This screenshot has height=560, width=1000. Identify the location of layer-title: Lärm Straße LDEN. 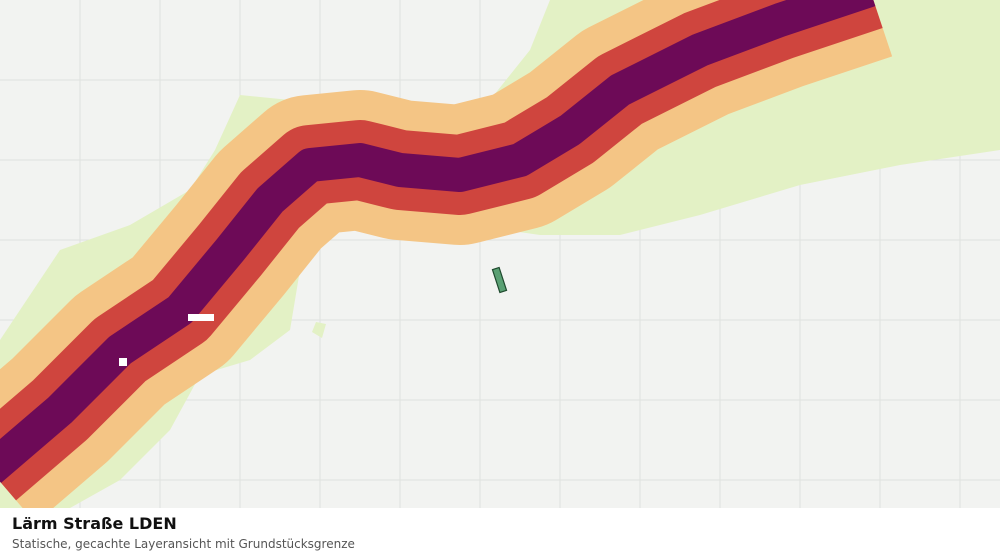
(94, 523).